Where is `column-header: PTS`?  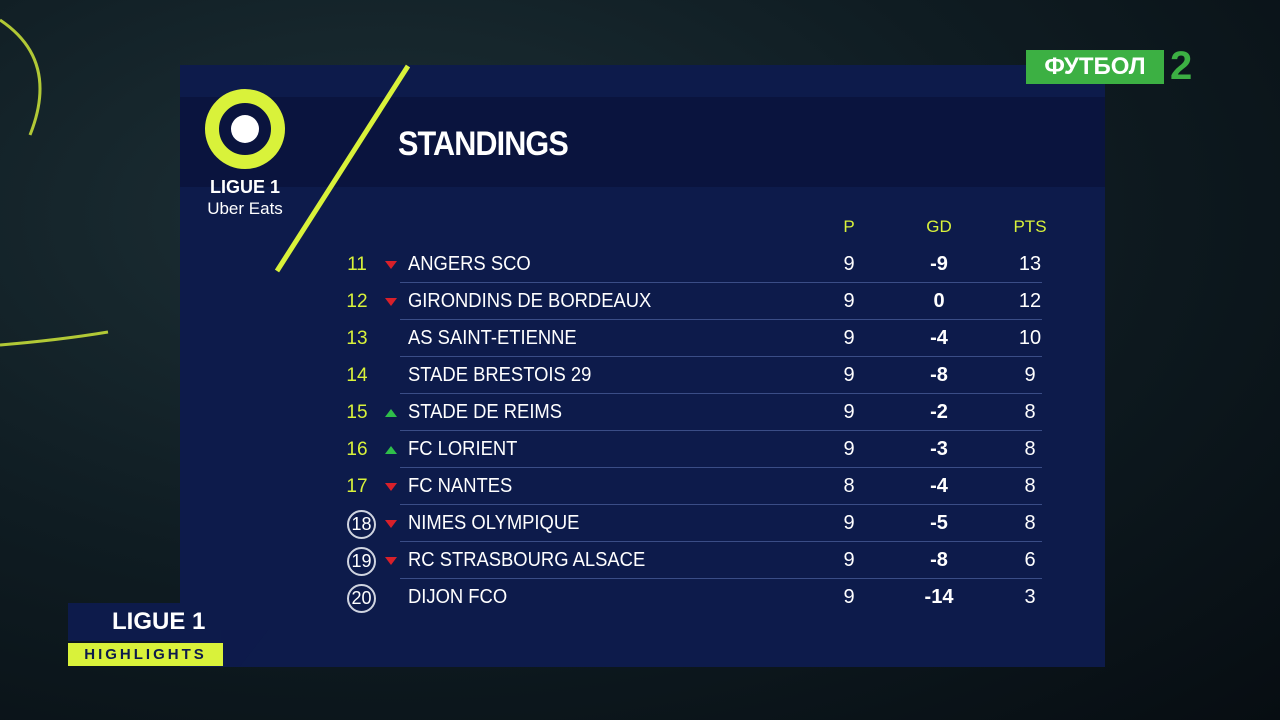 column-header: PTS is located at coordinates (1030, 226).